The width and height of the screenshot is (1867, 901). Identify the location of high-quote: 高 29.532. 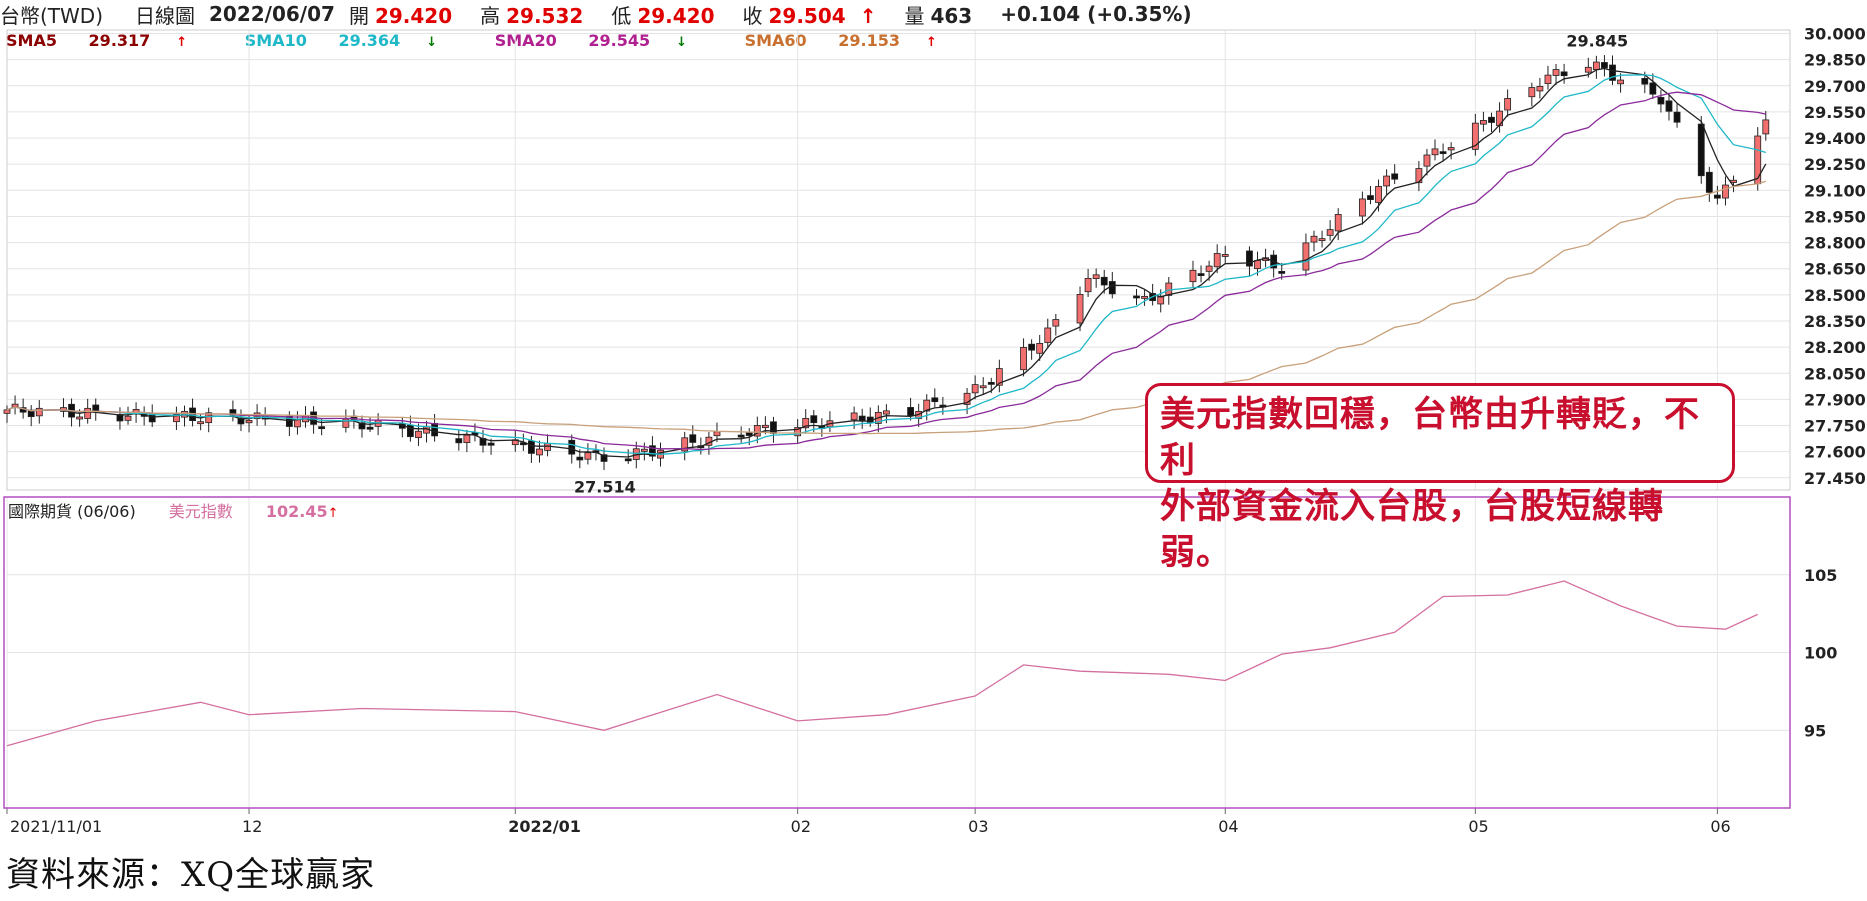
(538, 14).